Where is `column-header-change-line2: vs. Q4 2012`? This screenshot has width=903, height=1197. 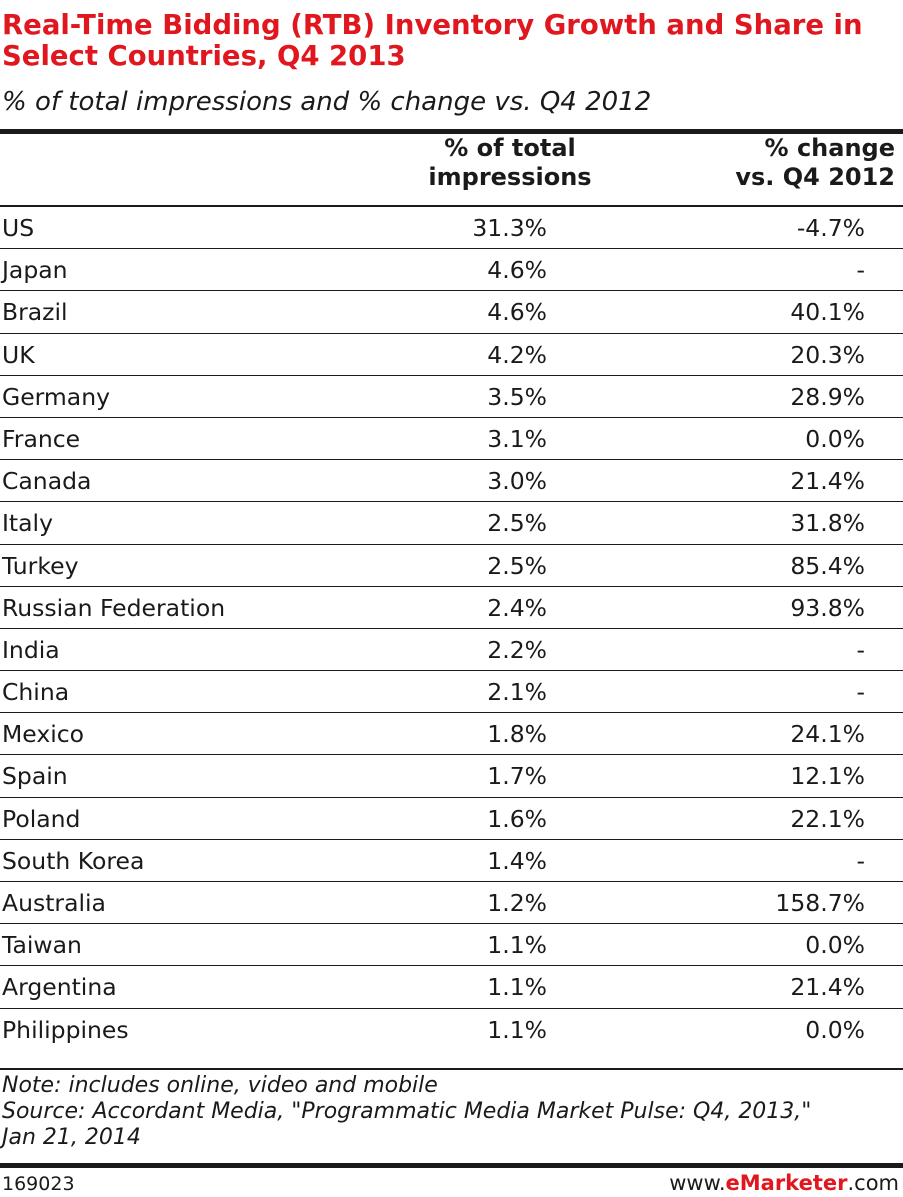 column-header-change-line2: vs. Q4 2012 is located at coordinates (815, 177).